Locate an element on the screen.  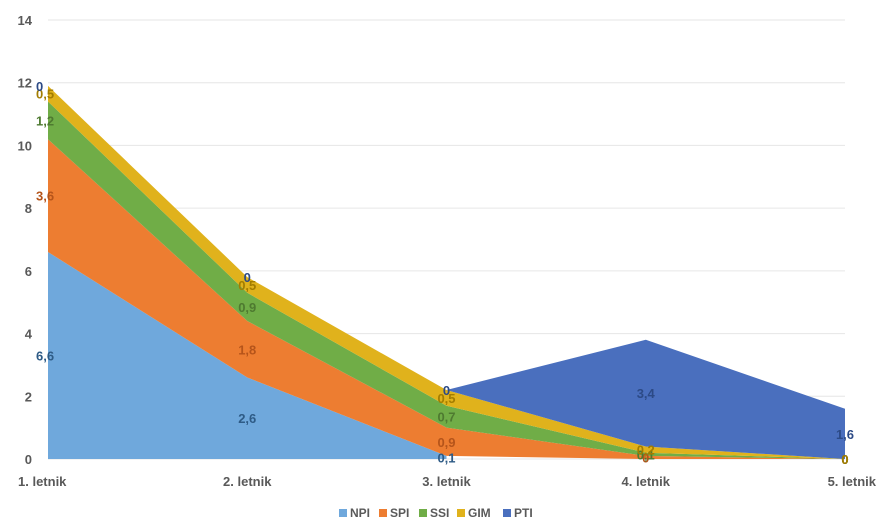
data-label-ssi: 0,7 is located at coordinates (446, 417).